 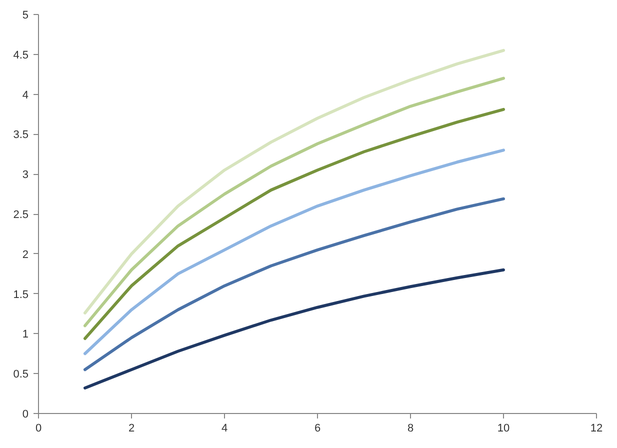 I want to click on x-tick-label: 10, so click(x=503, y=428).